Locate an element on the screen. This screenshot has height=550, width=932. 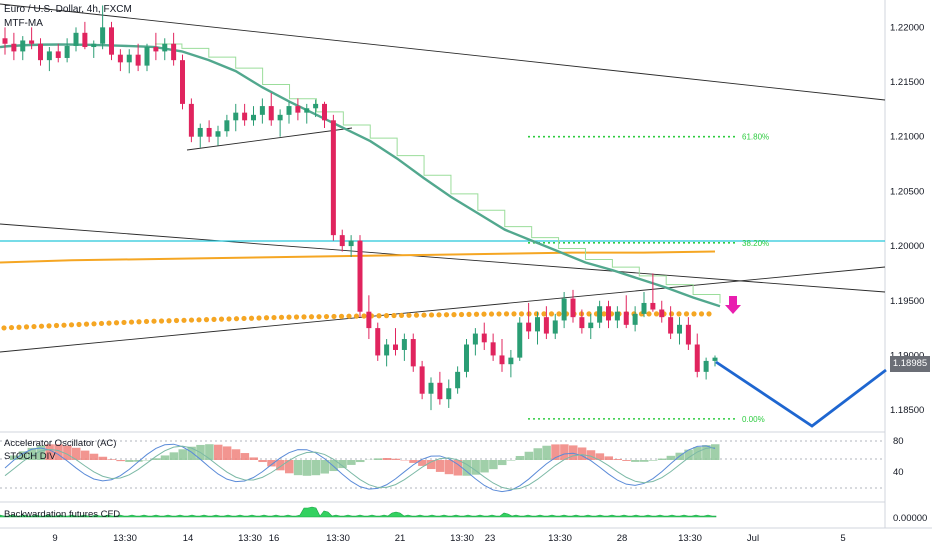
stoch-pane-title: STOCH DIV is located at coordinates (30, 456).